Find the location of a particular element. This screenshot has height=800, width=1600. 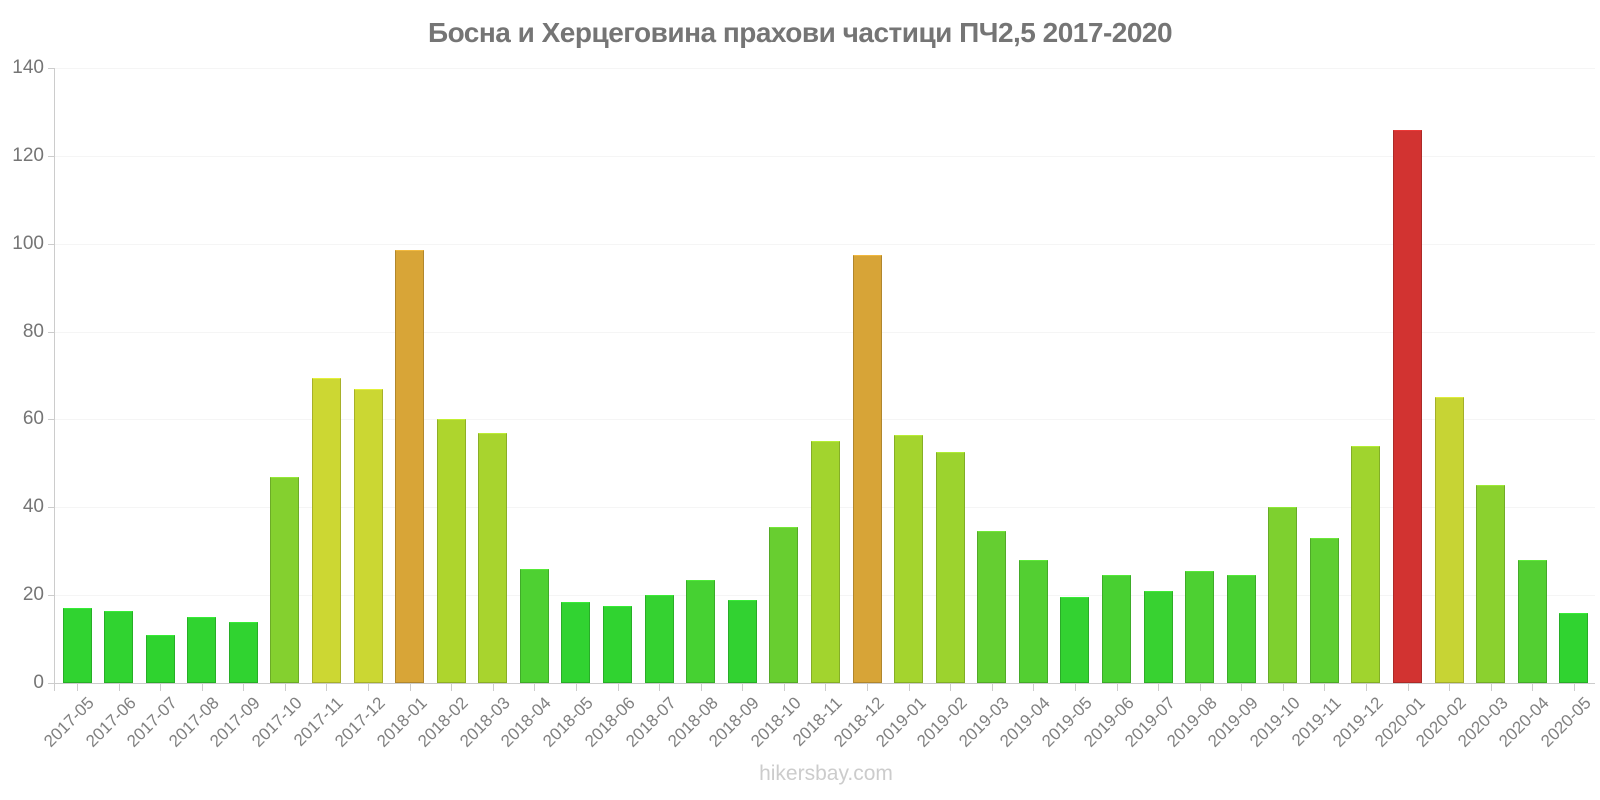

y-tick-label: 140 is located at coordinates (28, 67).